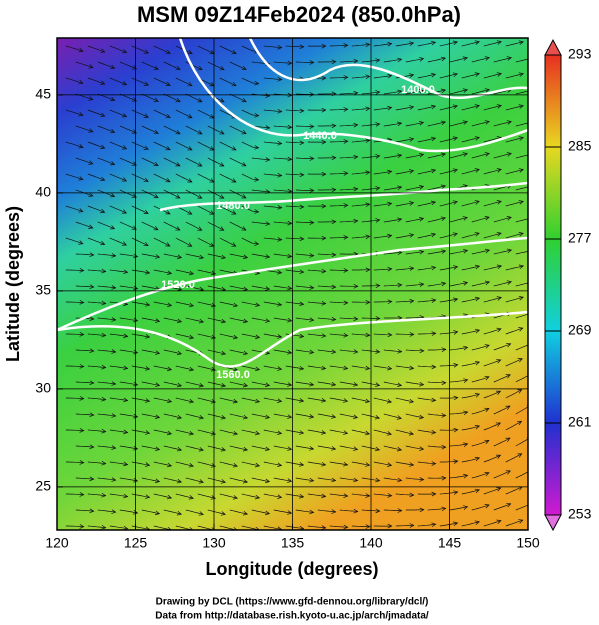 The height and width of the screenshot is (625, 599). Describe the element at coordinates (43, 486) in the screenshot. I see `y-tick-label: 25` at that location.